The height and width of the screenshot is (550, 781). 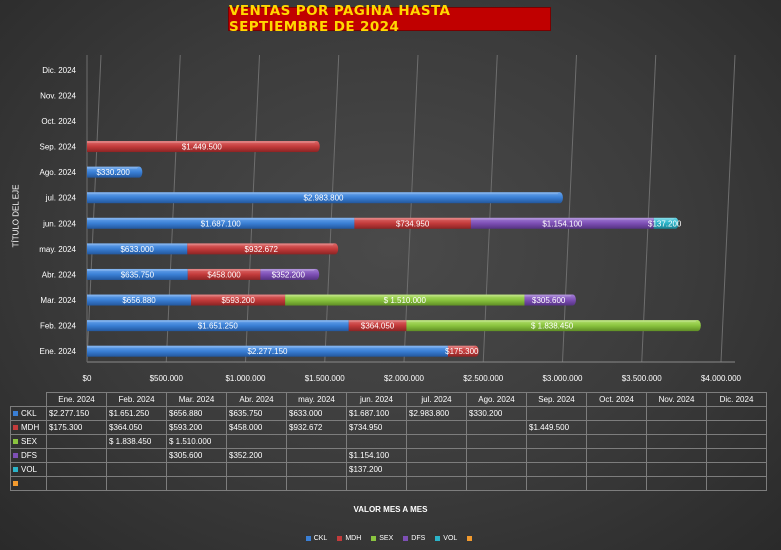 I want to click on y-tick-label: Mar. 2024, so click(x=58, y=300).